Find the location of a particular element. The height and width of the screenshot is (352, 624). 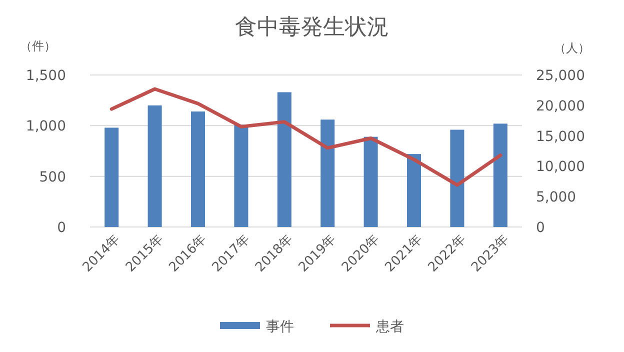

y2-tick-label: 0 is located at coordinates (540, 228).